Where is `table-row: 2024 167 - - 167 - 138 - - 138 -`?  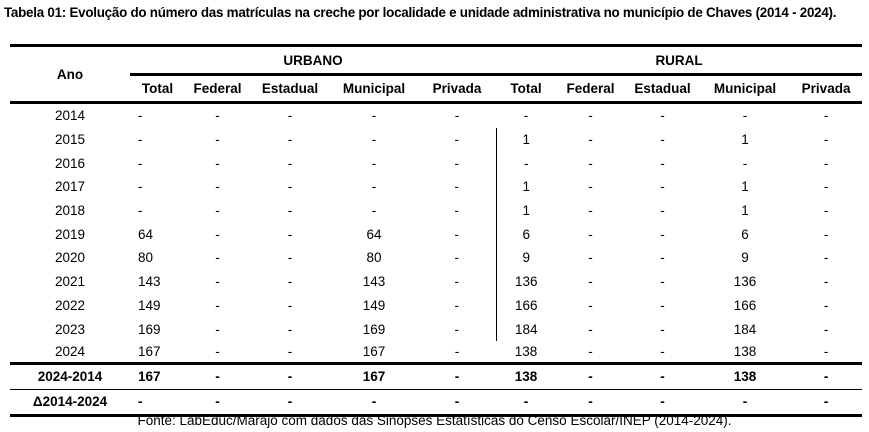 table-row: 2024 167 - - 167 - 138 - - 138 - is located at coordinates (436, 352).